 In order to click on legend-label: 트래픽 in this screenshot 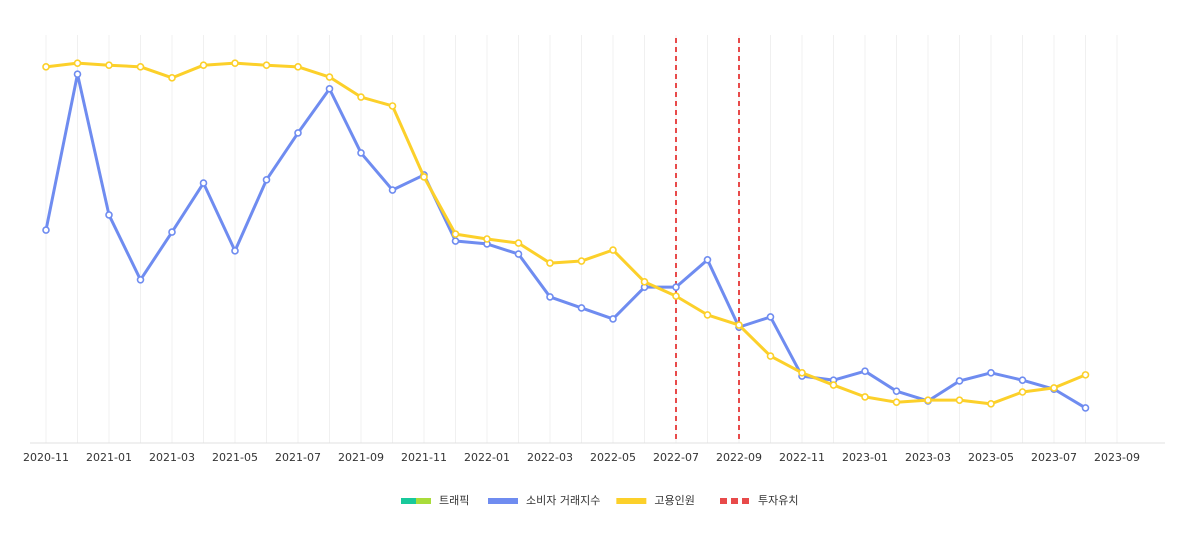, I will do `click(454, 500)`.